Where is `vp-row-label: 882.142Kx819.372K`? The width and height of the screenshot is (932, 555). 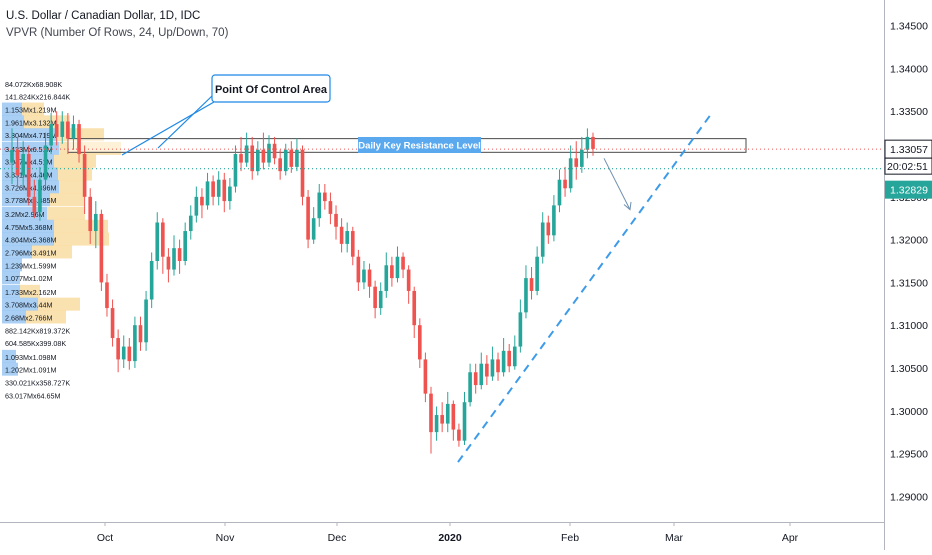 vp-row-label: 882.142Kx819.372K is located at coordinates (37, 330).